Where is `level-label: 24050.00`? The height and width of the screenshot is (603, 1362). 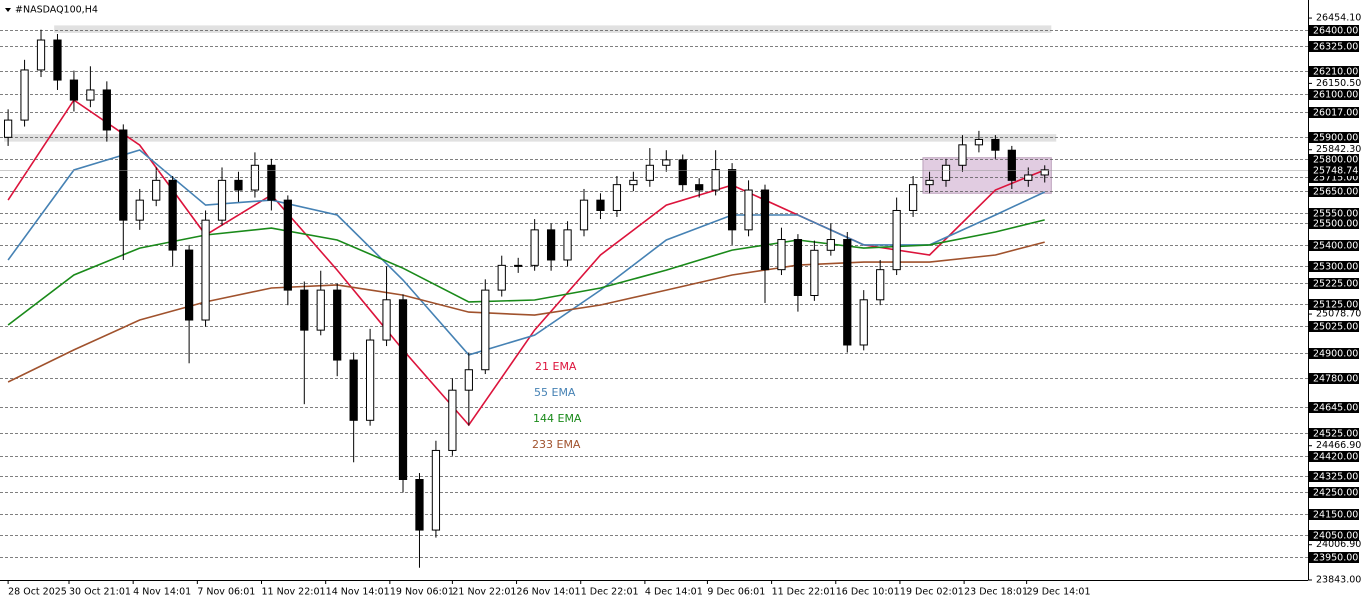 level-label: 24050.00 is located at coordinates (1335, 536).